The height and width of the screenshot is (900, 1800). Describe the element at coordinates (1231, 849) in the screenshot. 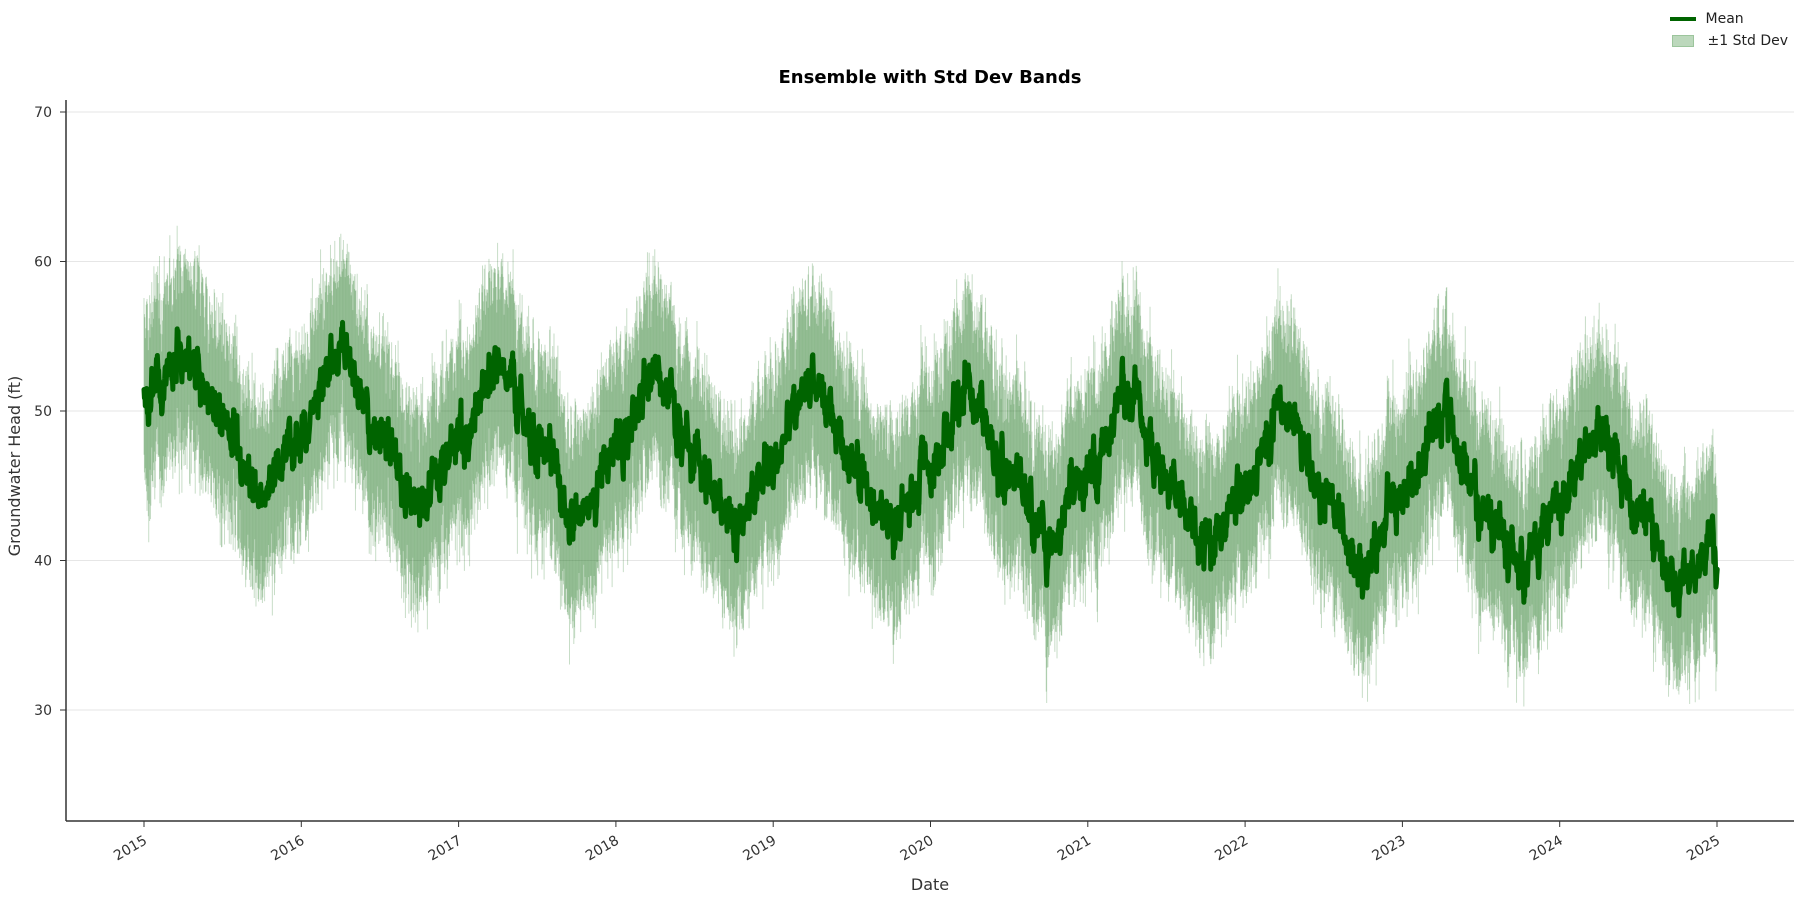

I see `x-tick-label: 2022` at that location.